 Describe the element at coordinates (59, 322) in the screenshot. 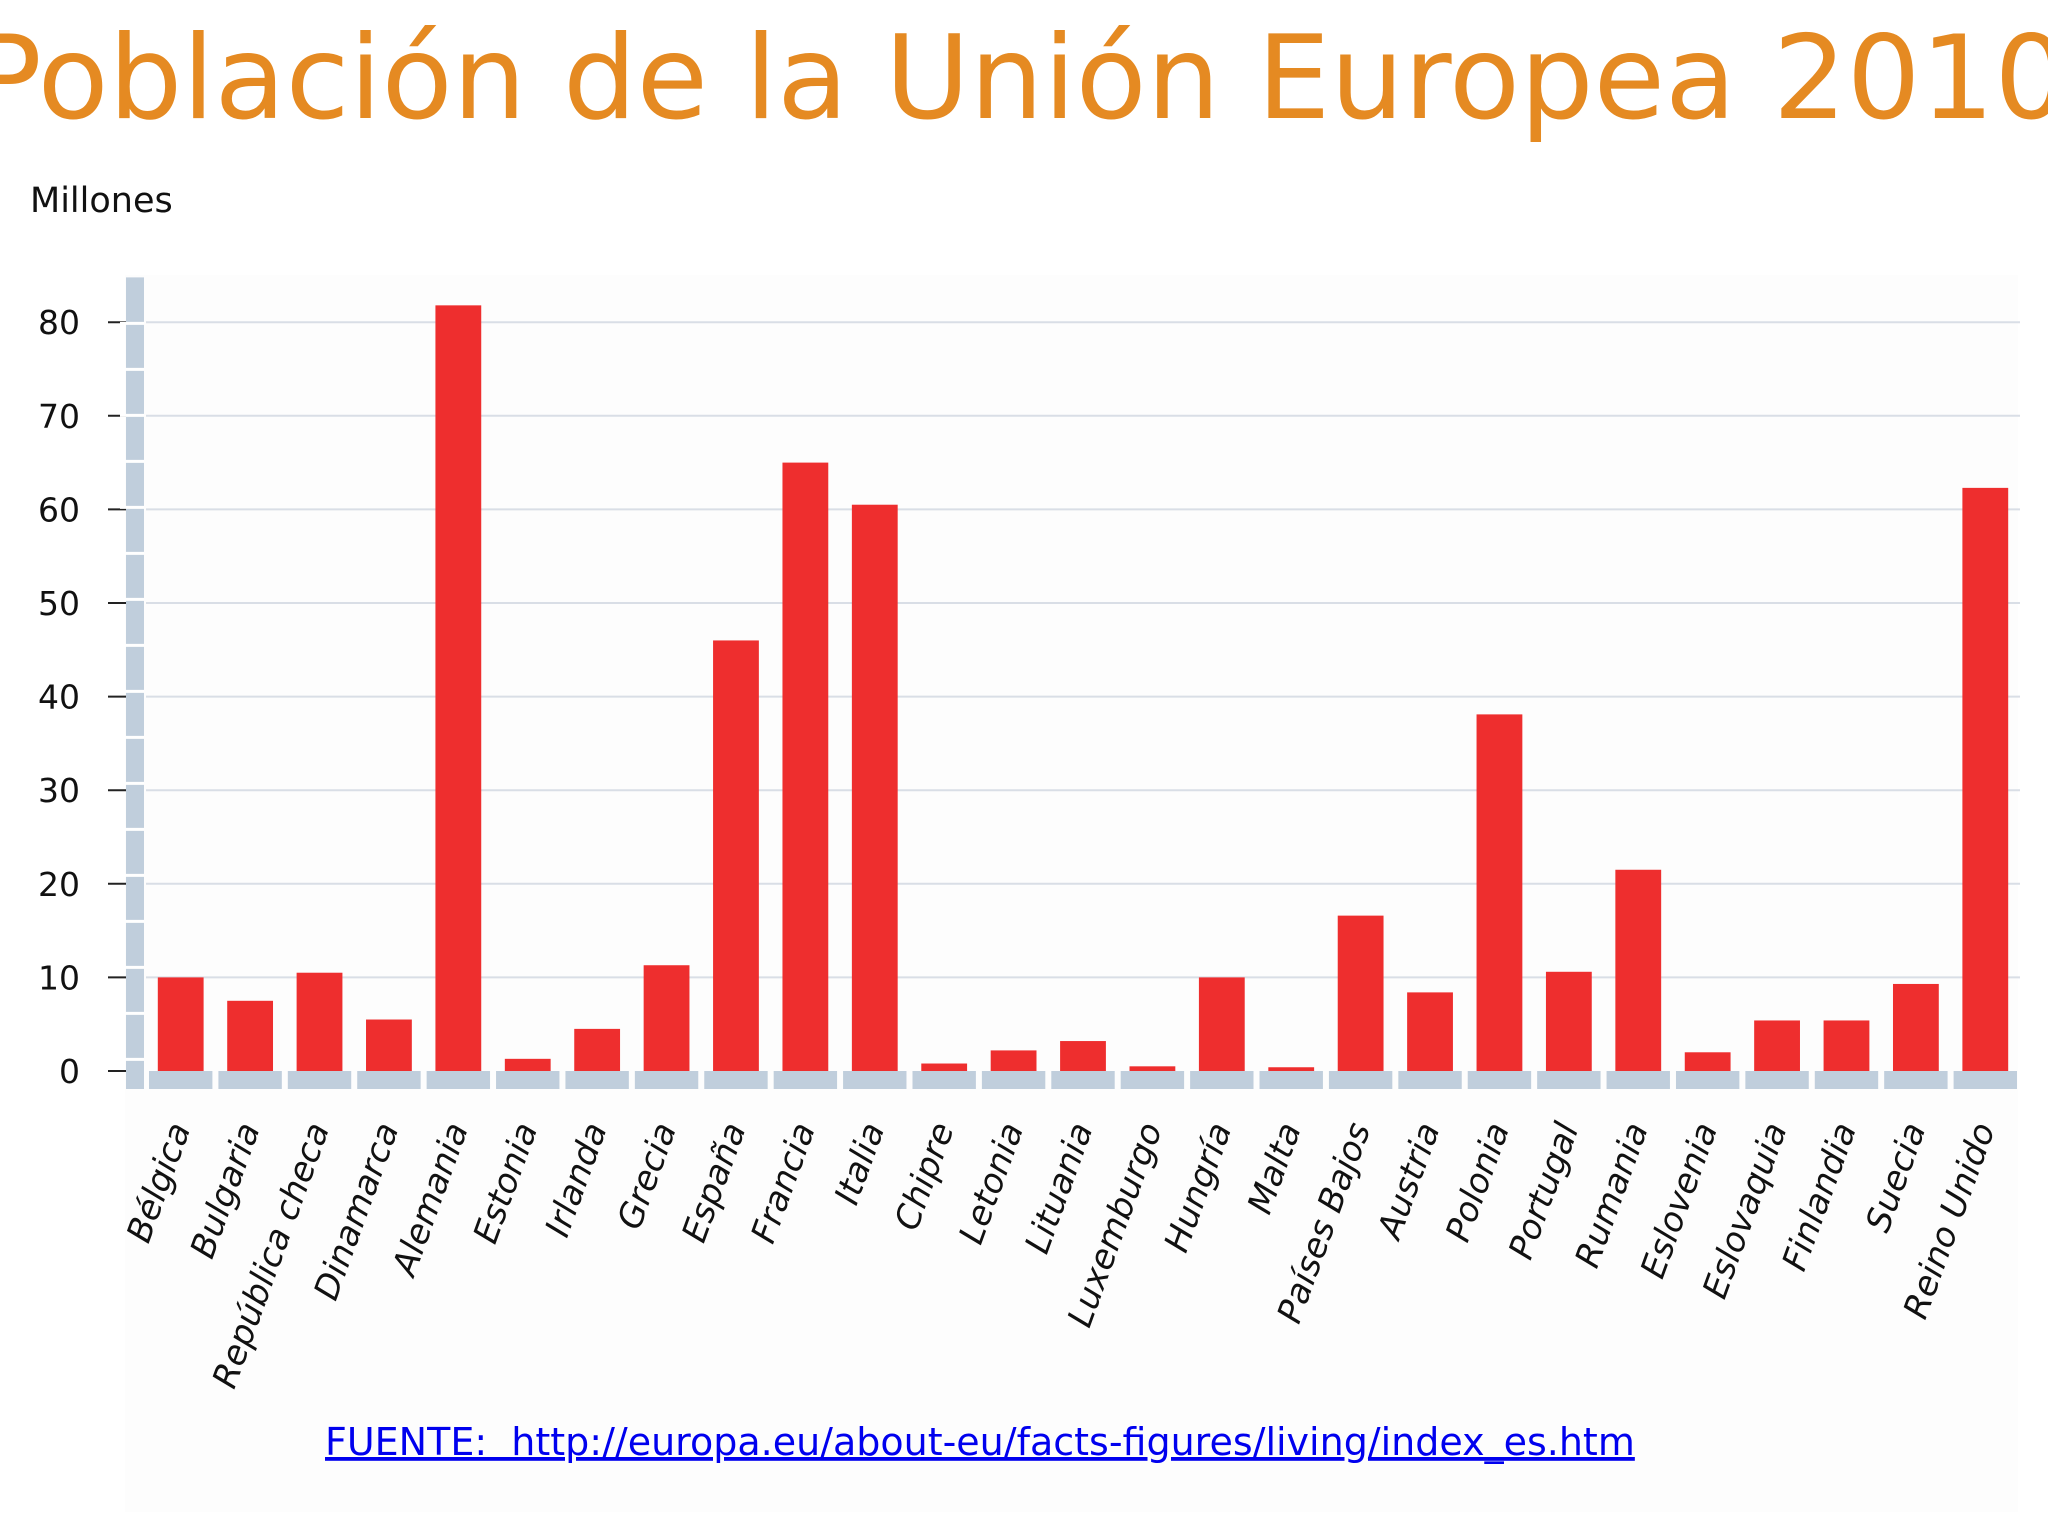

I see `y-tick-label: 80` at that location.